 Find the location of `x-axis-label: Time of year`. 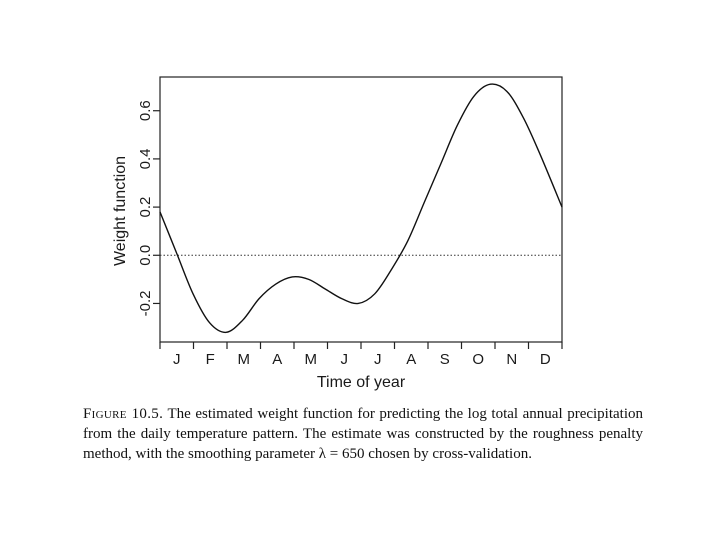

x-axis-label: Time of year is located at coordinates (361, 382).